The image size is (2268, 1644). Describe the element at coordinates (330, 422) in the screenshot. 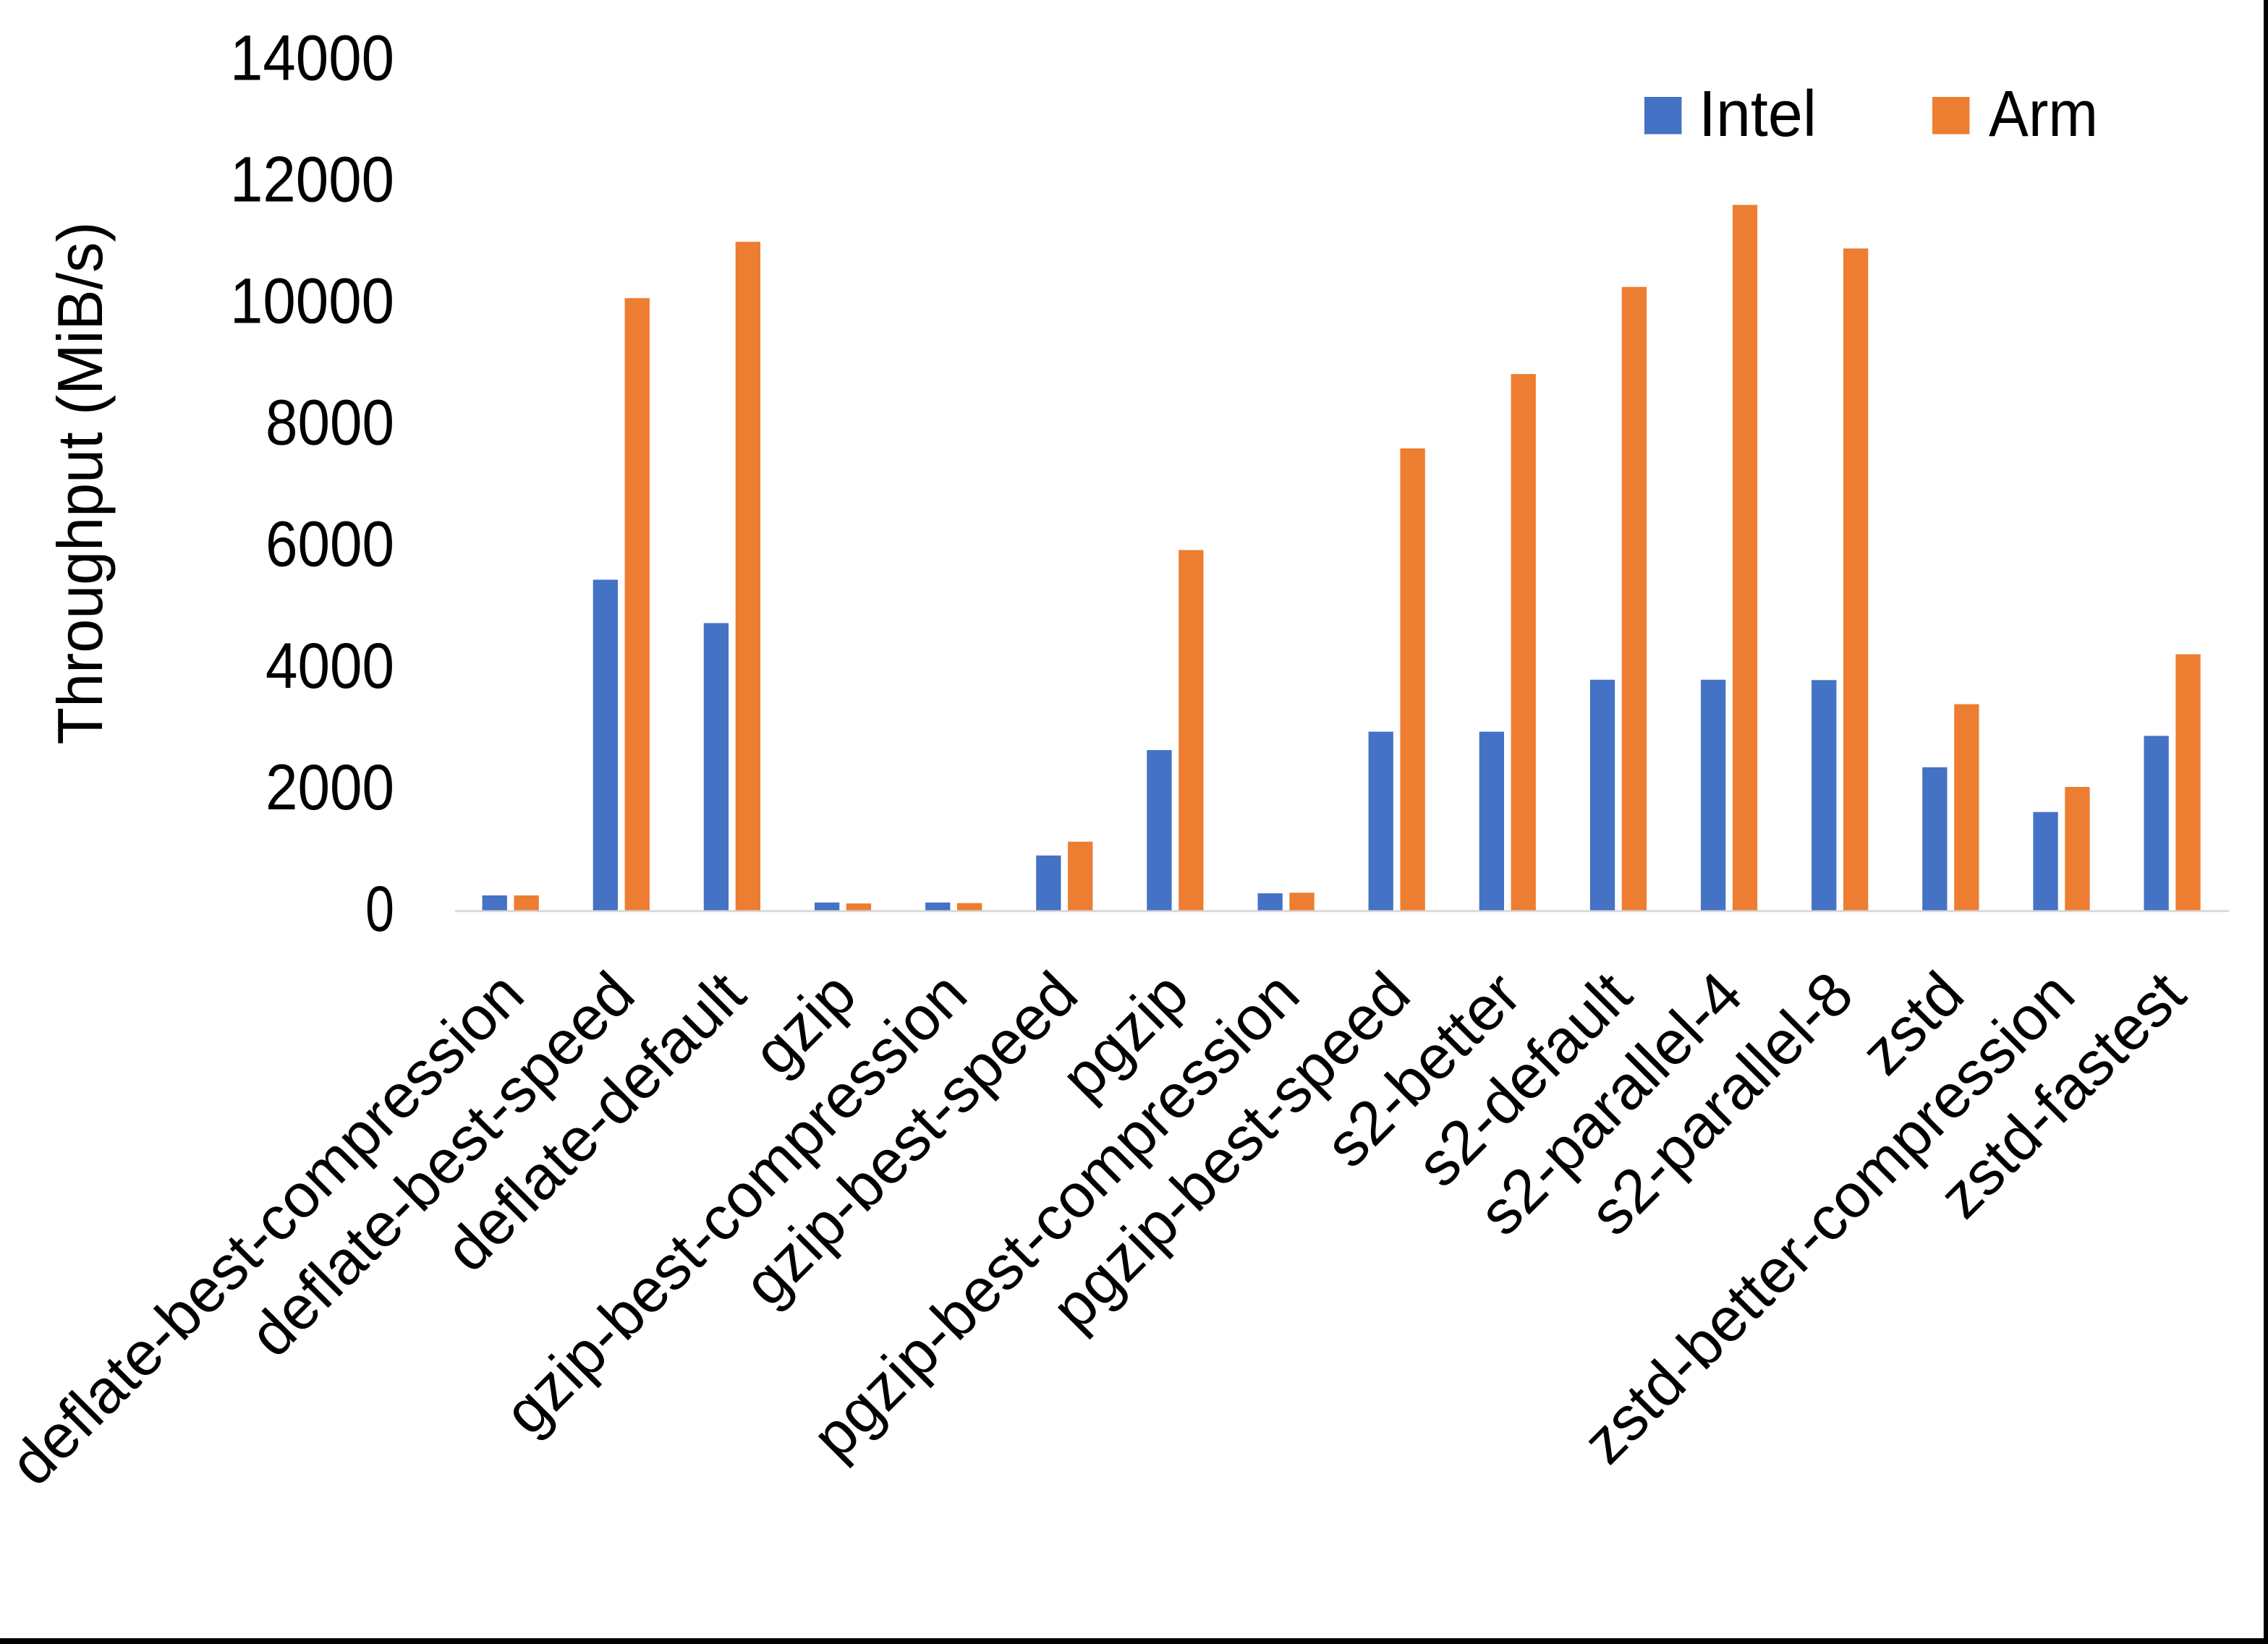

I see `svg-text: 8000` at that location.